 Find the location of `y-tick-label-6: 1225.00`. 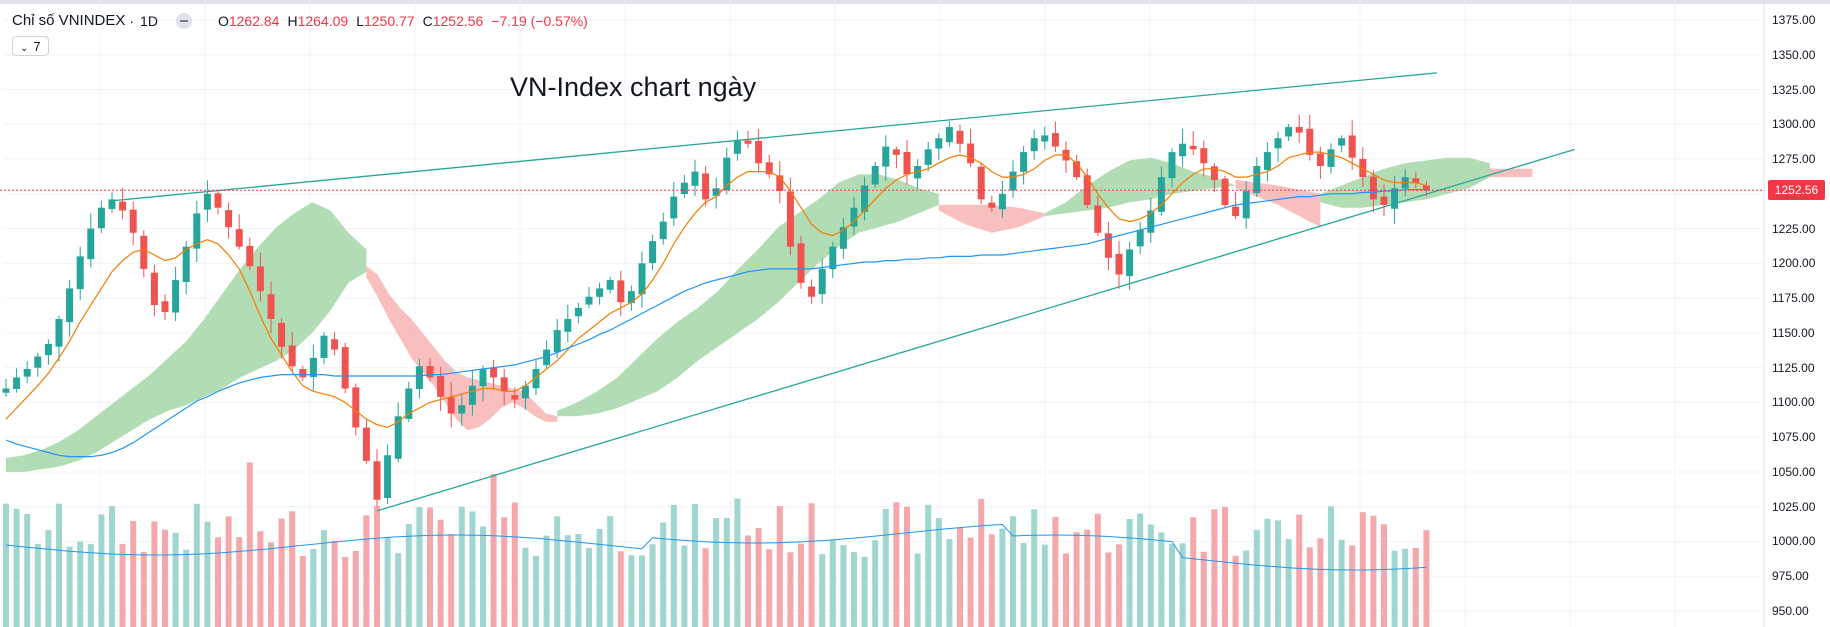

y-tick-label-6: 1225.00 is located at coordinates (1794, 228).